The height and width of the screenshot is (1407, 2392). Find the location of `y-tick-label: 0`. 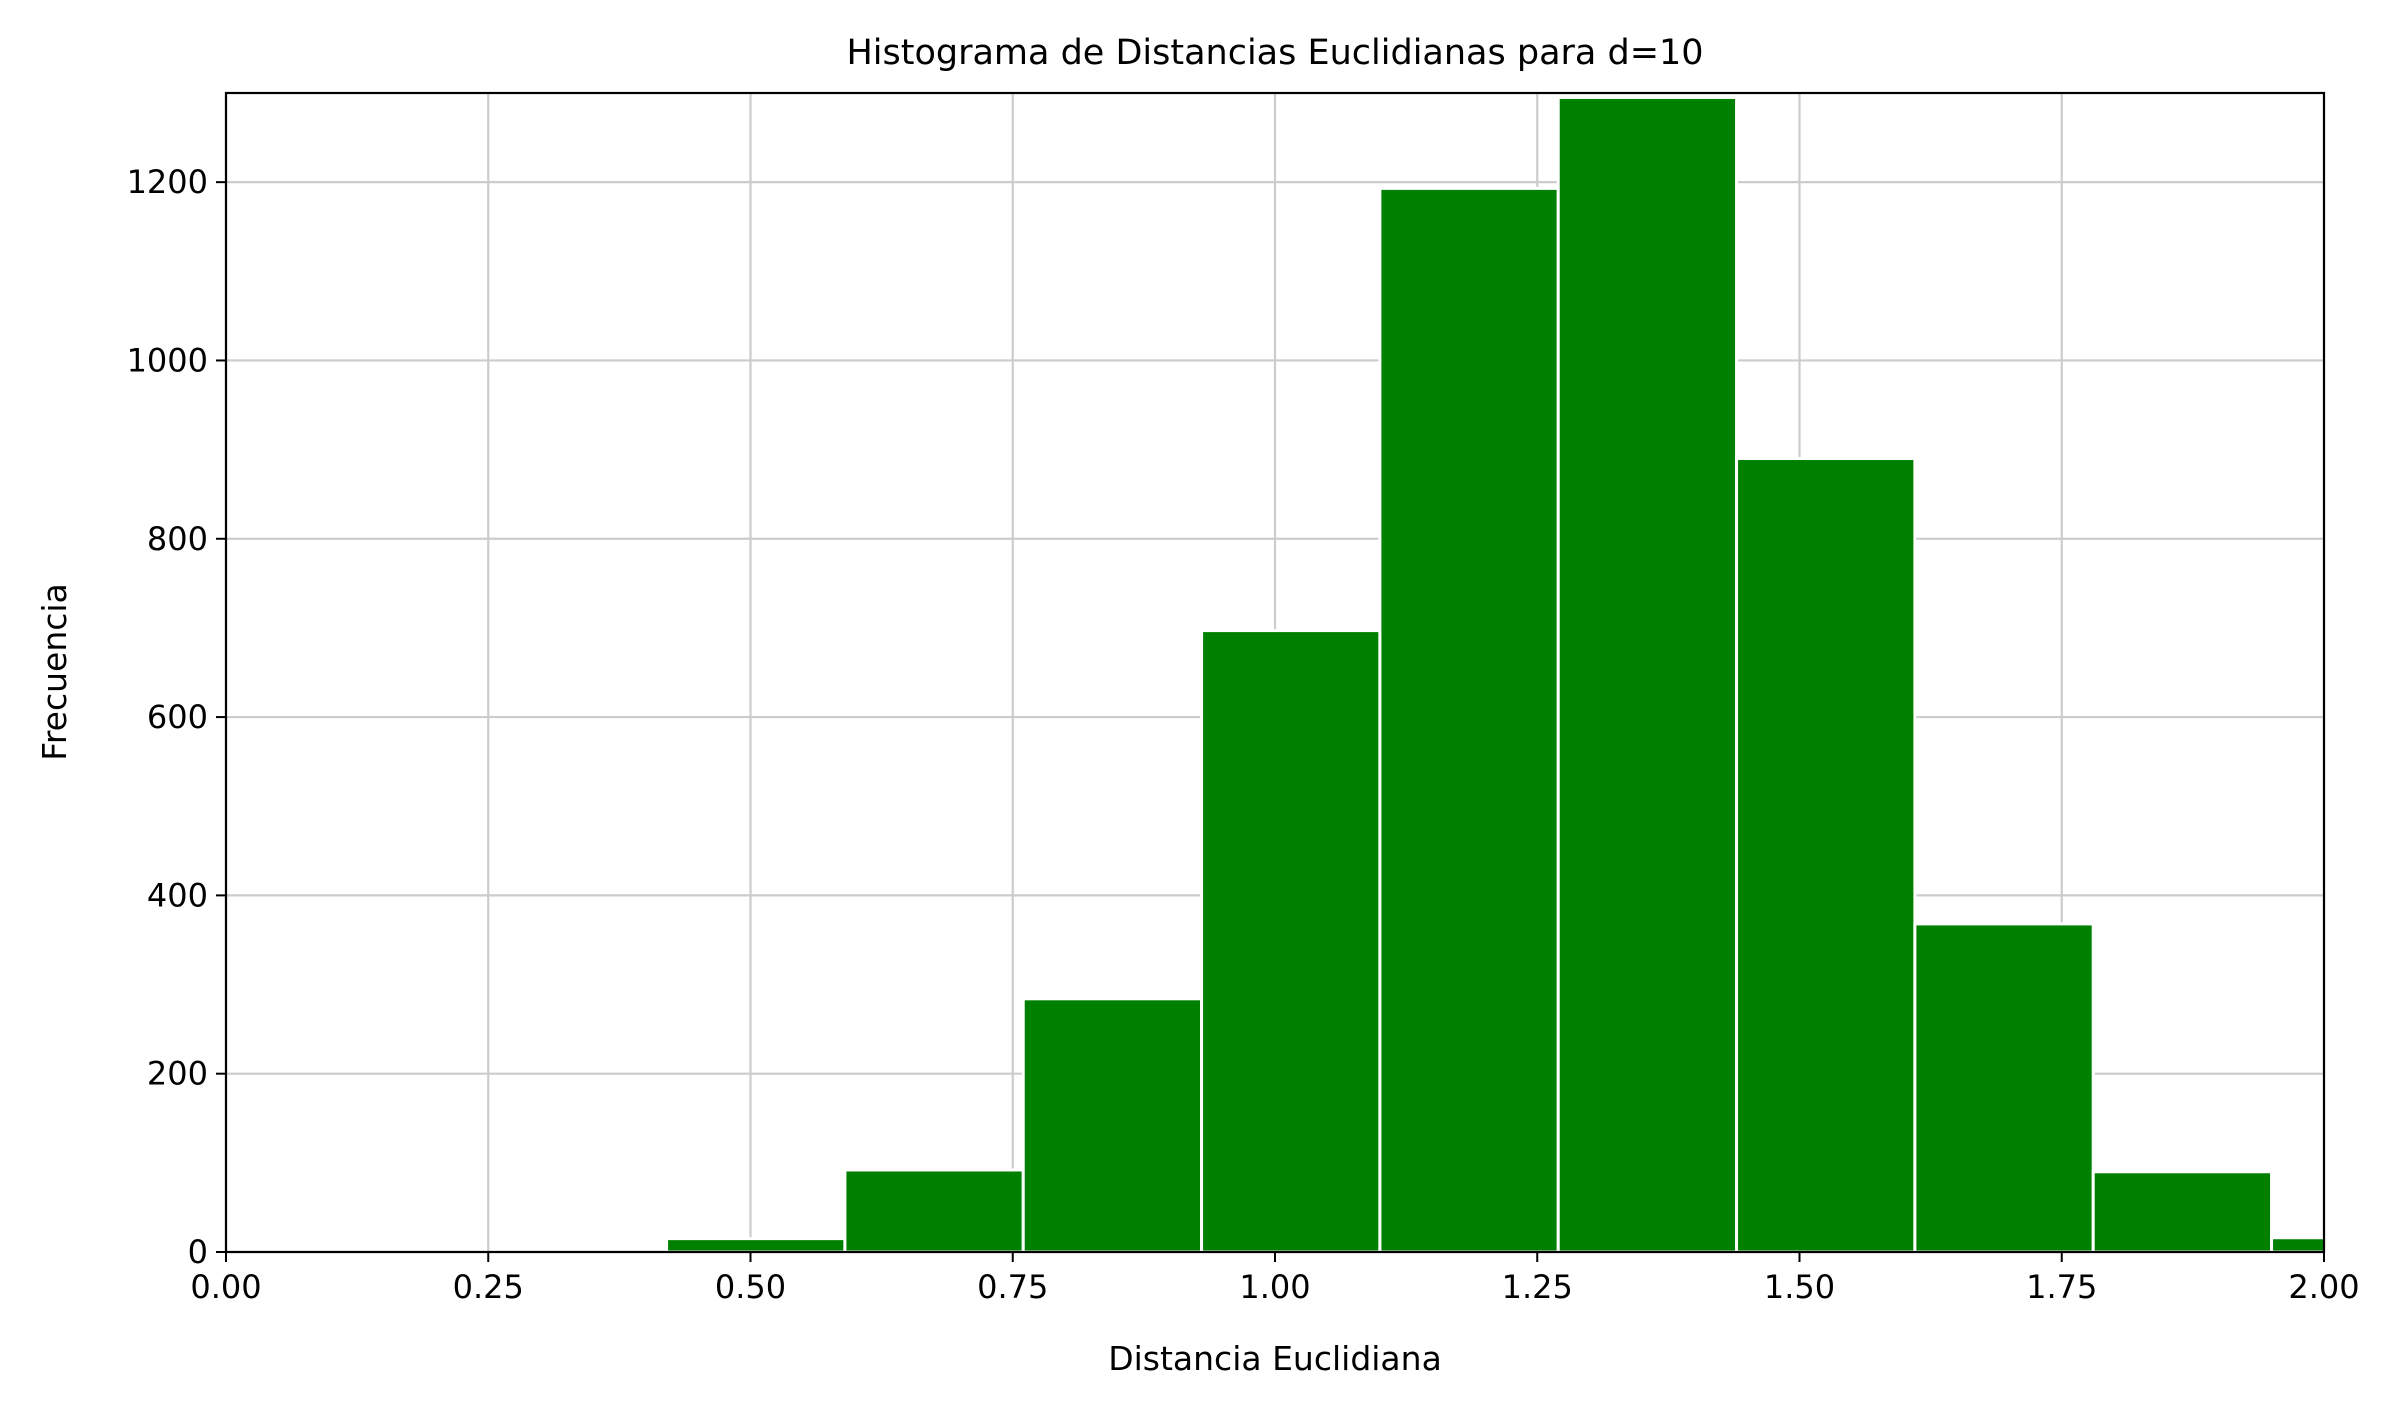

y-tick-label: 0 is located at coordinates (198, 1252).